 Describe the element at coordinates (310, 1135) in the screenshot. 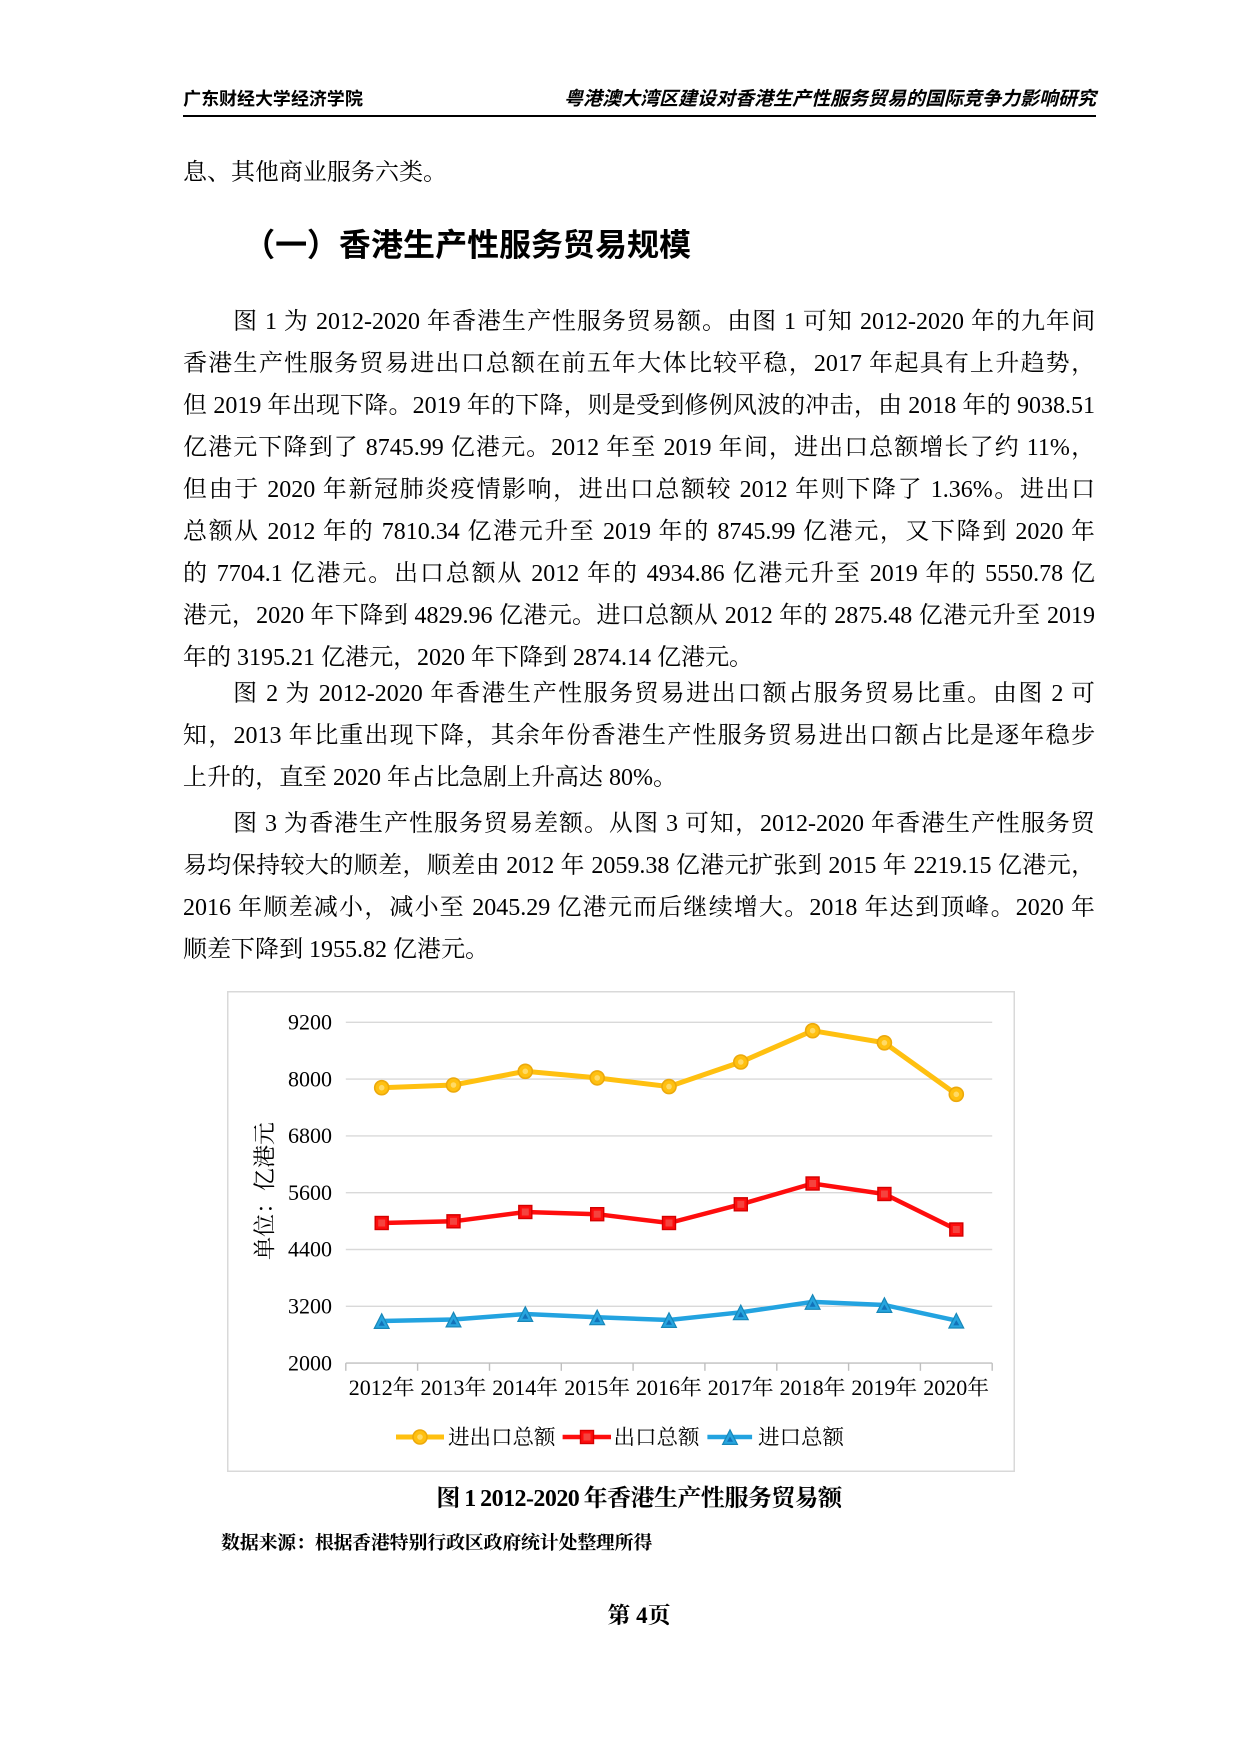

I see `svg-text: 6800` at that location.